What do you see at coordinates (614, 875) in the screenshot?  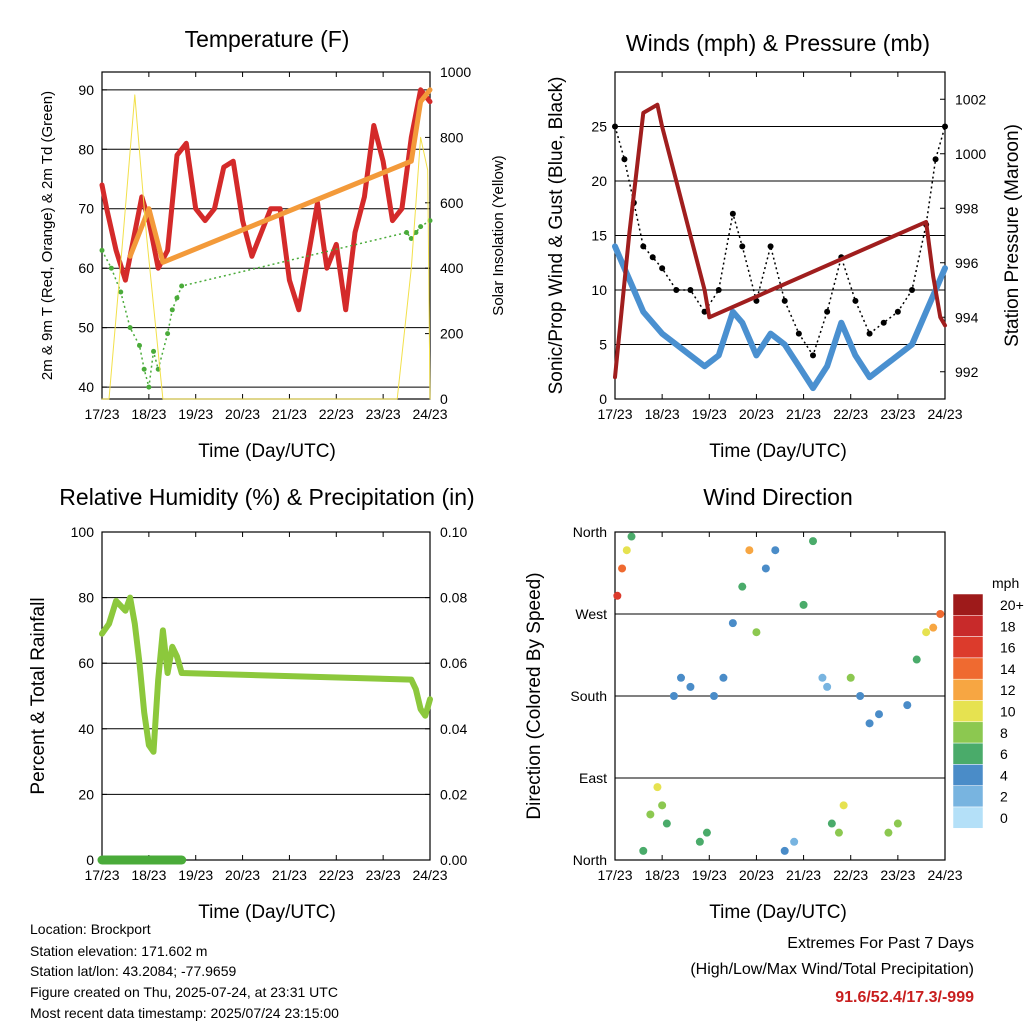 I see `x-tick-label: 17/23` at bounding box center [614, 875].